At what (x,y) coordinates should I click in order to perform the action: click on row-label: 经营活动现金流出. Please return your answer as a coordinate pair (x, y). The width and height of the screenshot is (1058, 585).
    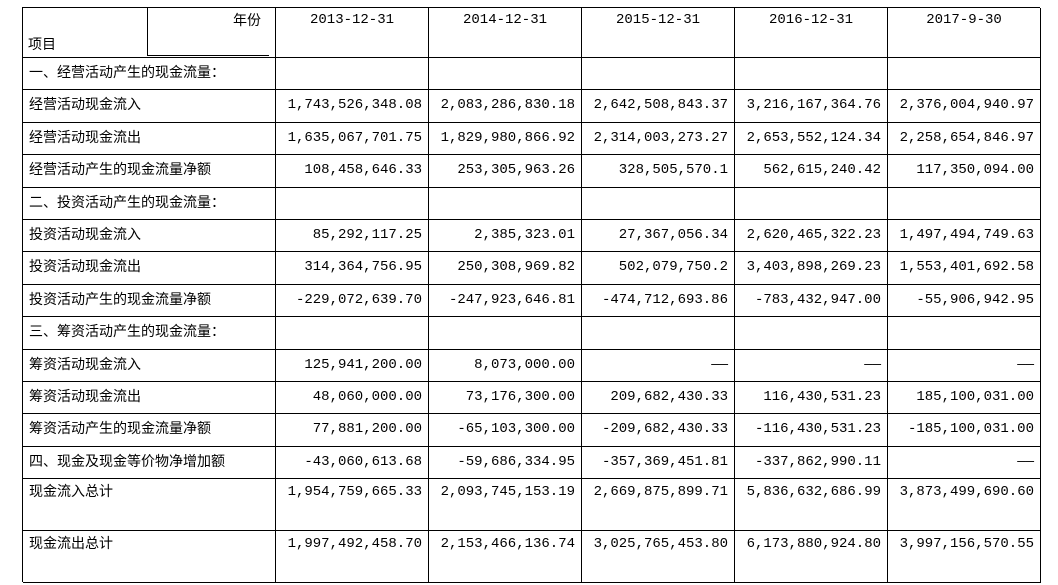
    Looking at the image, I should click on (149, 139).